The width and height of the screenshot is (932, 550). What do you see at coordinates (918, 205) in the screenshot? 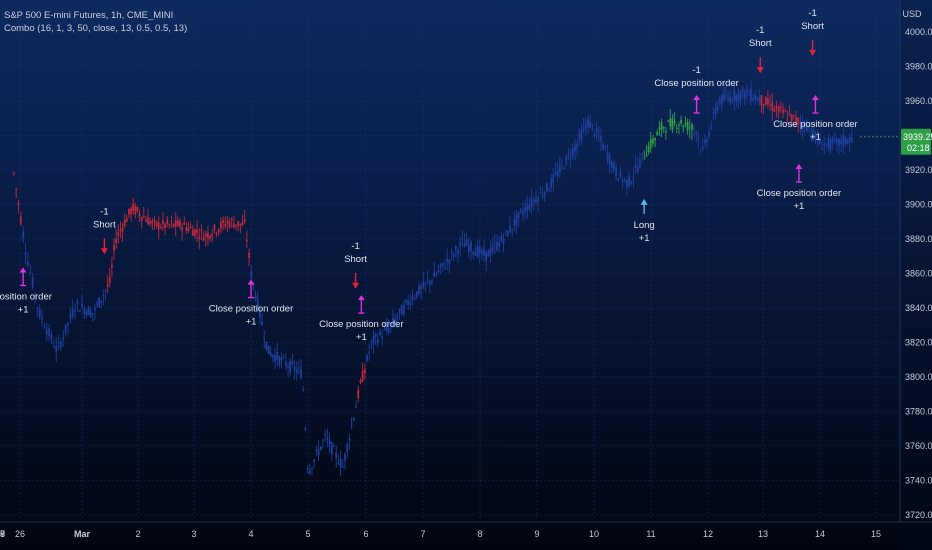
I see `y-tick-label: 3900.00` at bounding box center [918, 205].